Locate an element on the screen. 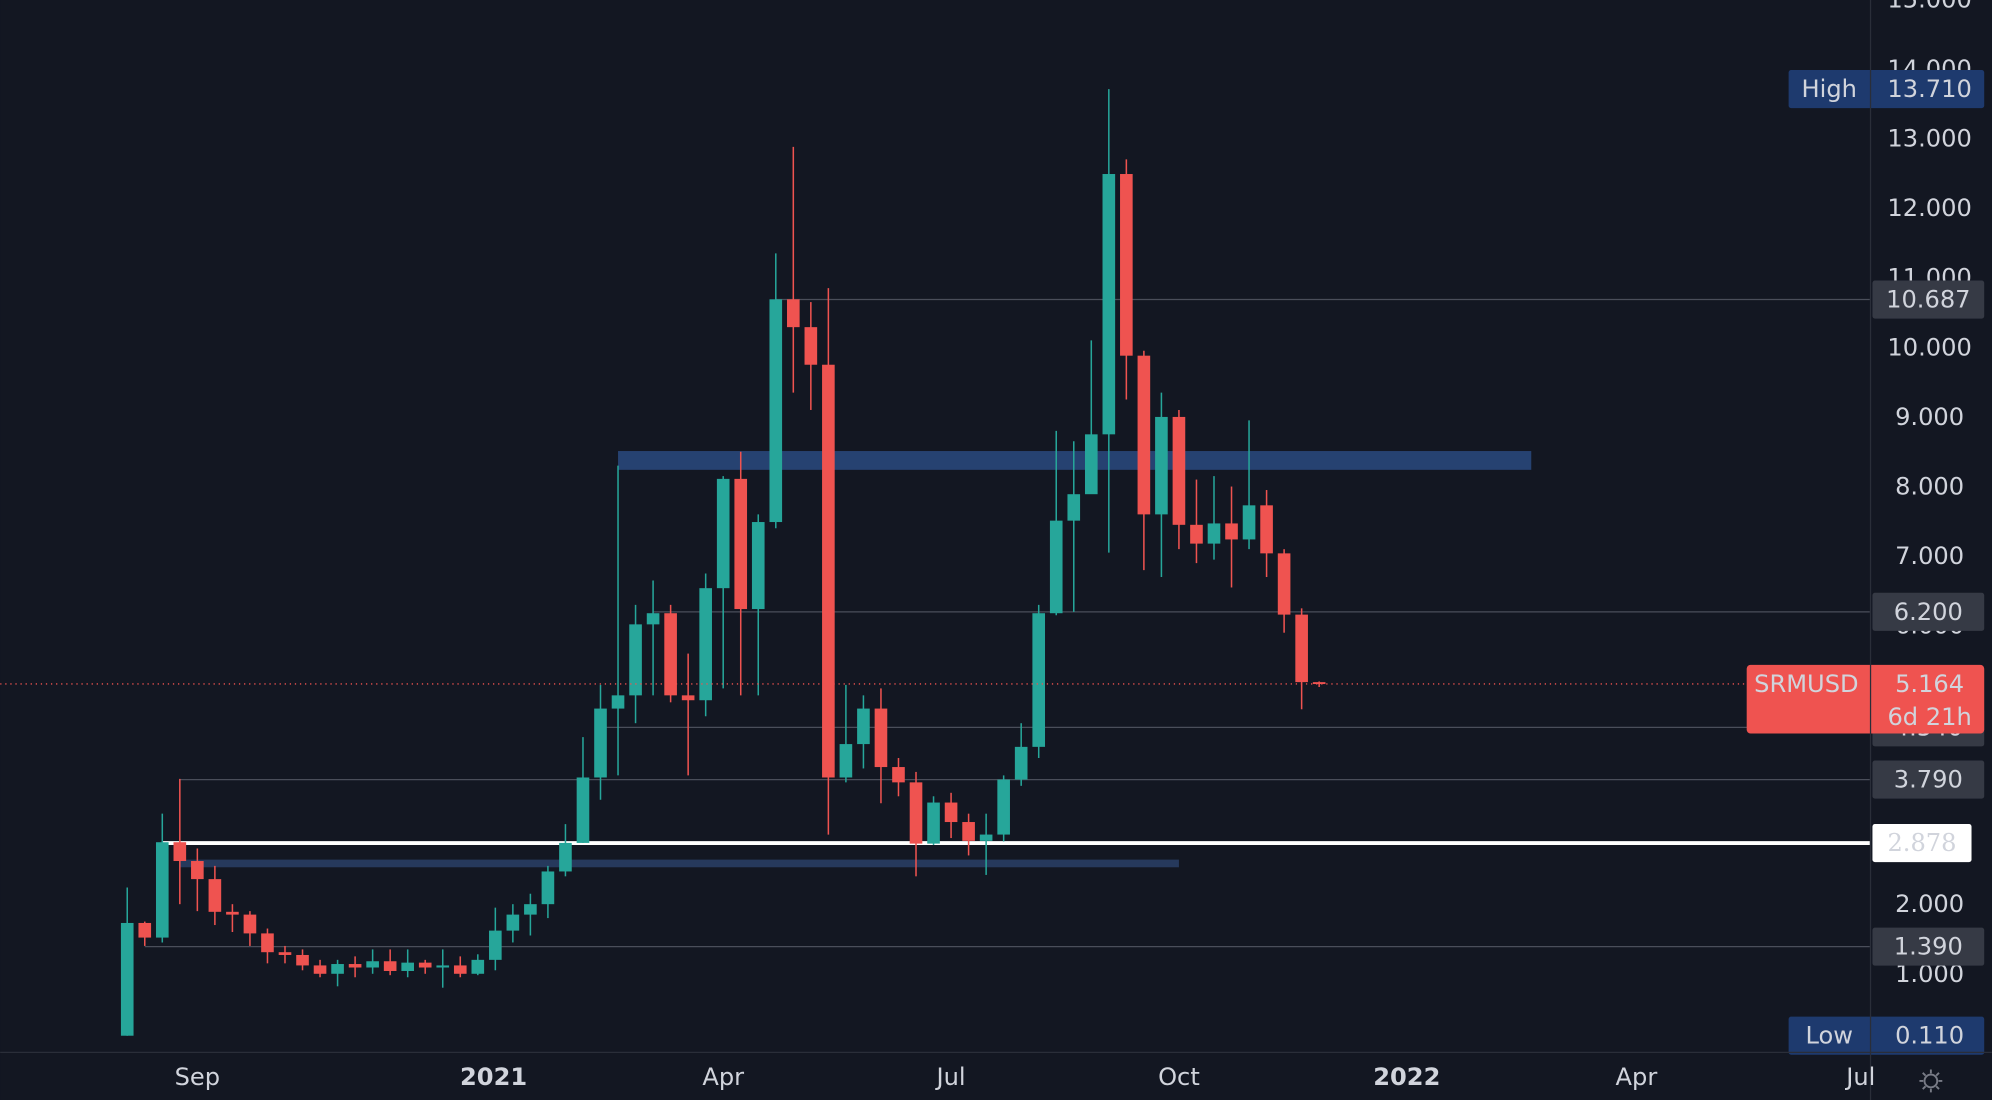 The image size is (1992, 1100). settings-icon is located at coordinates (1931, 1081).